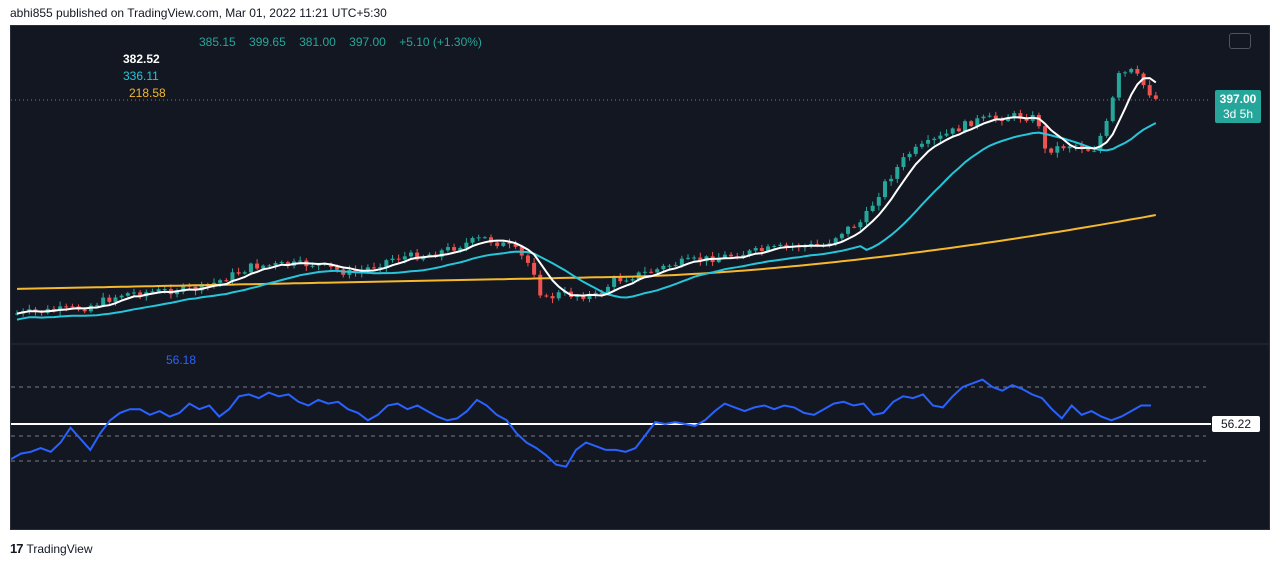  I want to click on ohlc-change: +5.10 (+1.30%), so click(440, 42).